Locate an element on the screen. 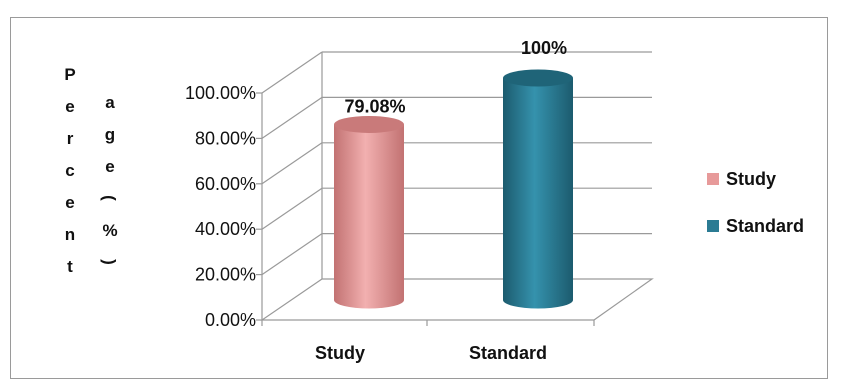 The width and height of the screenshot is (844, 385). y-tick-label: 60.00% is located at coordinates (225, 184).